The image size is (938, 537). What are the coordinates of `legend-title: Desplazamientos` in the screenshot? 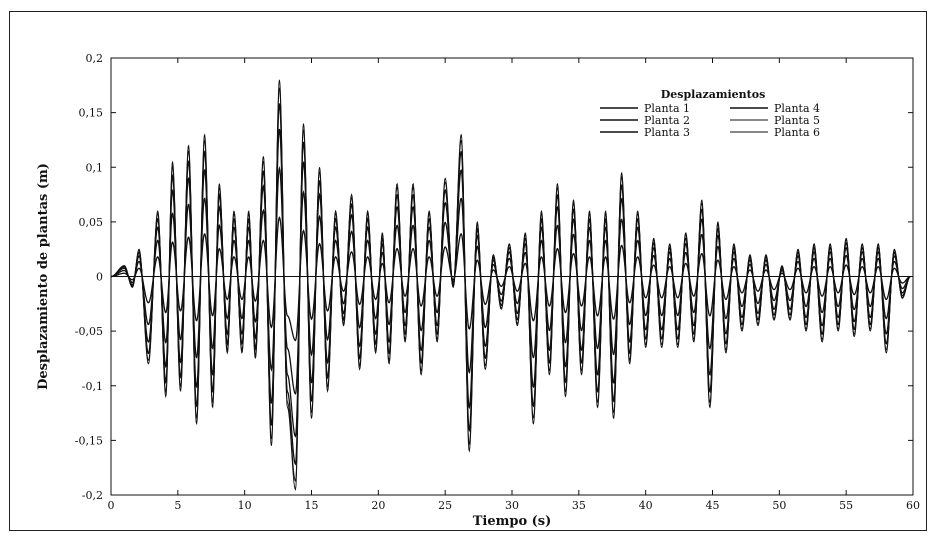 It's located at (713, 94).